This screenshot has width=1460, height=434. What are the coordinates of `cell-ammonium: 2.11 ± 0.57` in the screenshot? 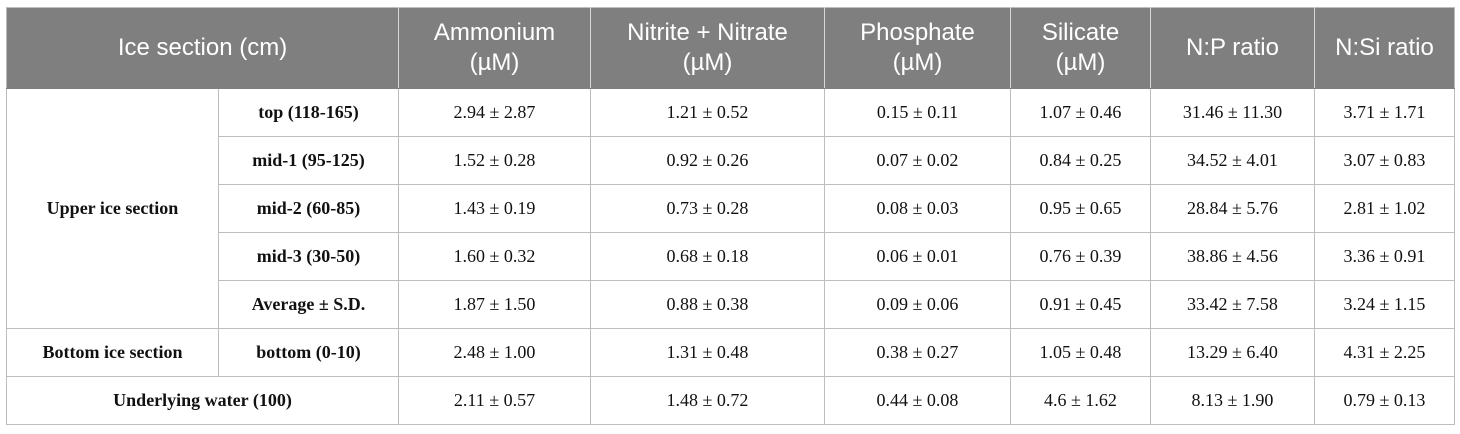 It's located at (494, 400).